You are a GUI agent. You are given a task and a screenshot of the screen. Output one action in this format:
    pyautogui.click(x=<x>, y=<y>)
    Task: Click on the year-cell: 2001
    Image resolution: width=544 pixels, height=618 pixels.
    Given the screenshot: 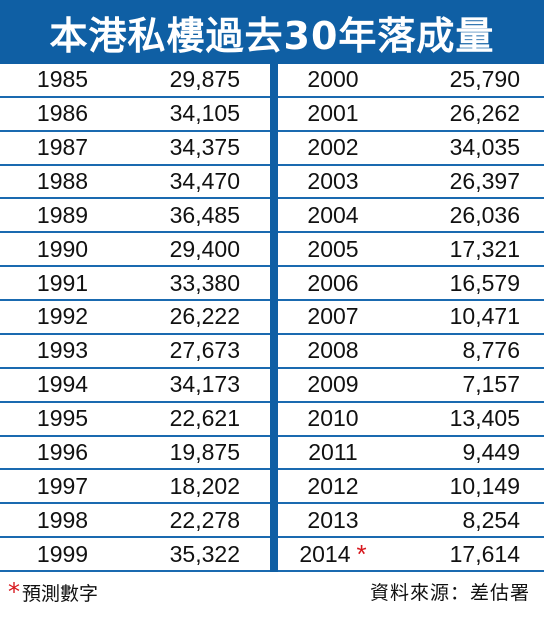 What is the action you would take?
    pyautogui.click(x=333, y=113)
    